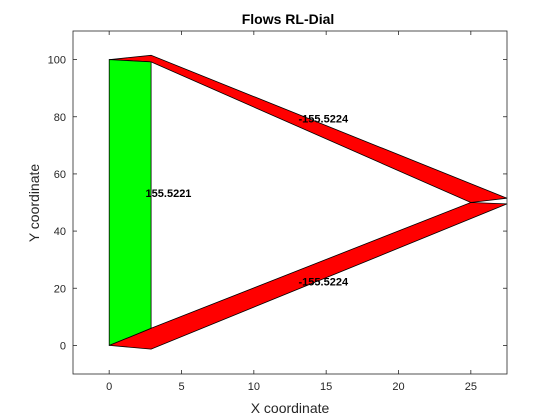  Describe the element at coordinates (288, 19) in the screenshot. I see `chart-title: Flows RL-Dial` at that location.